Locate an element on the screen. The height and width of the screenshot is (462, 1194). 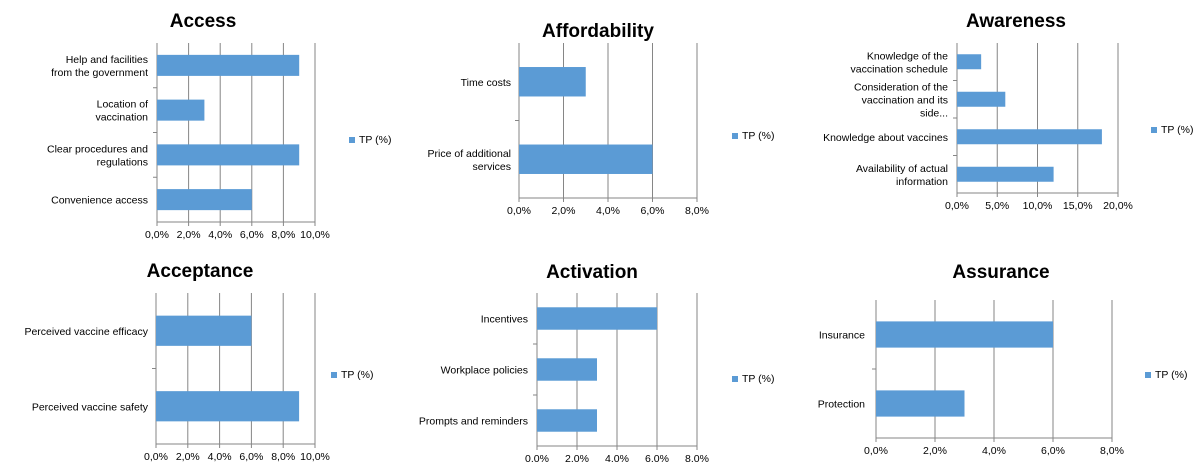
category-label-line: Incentives is located at coordinates (504, 320).